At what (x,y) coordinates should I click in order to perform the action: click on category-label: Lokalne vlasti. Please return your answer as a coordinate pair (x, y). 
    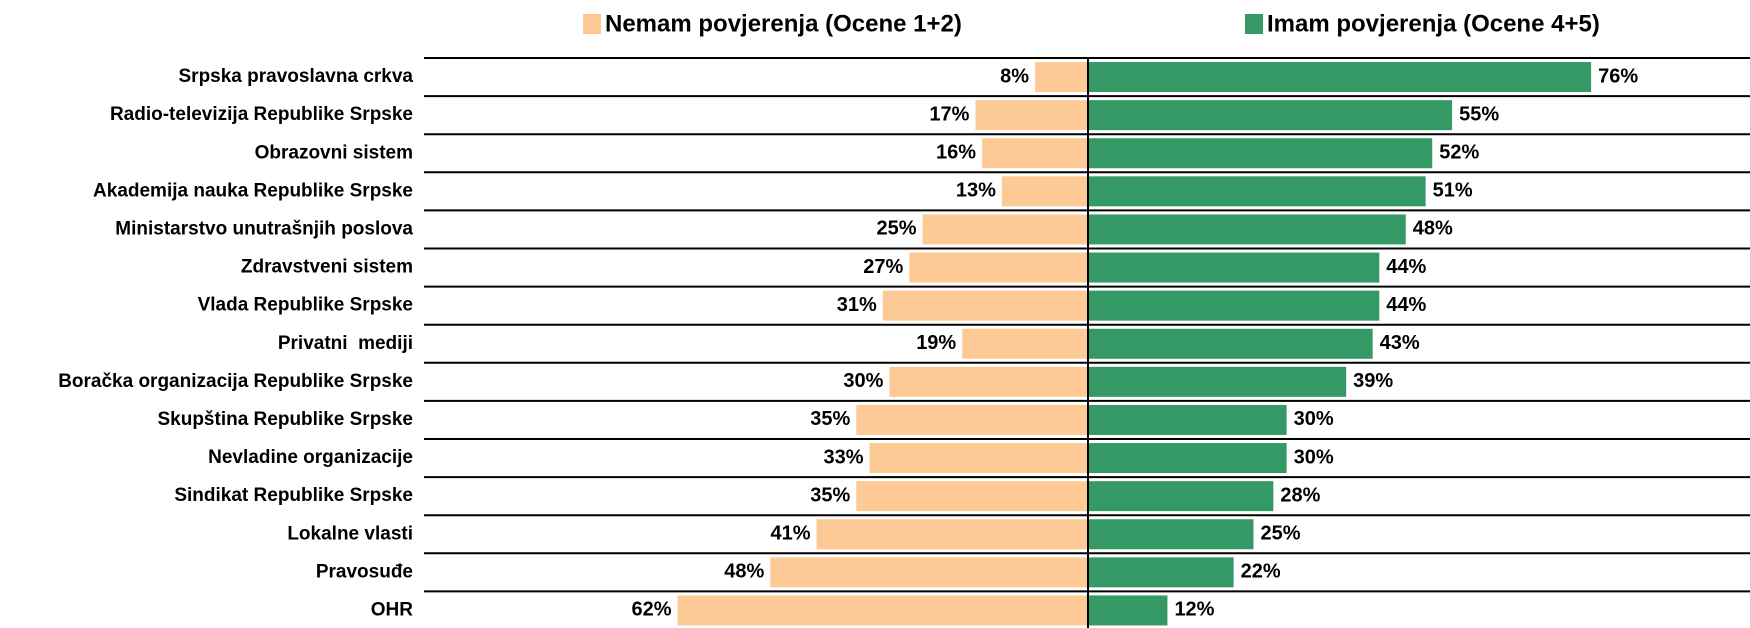
    Looking at the image, I should click on (350, 533).